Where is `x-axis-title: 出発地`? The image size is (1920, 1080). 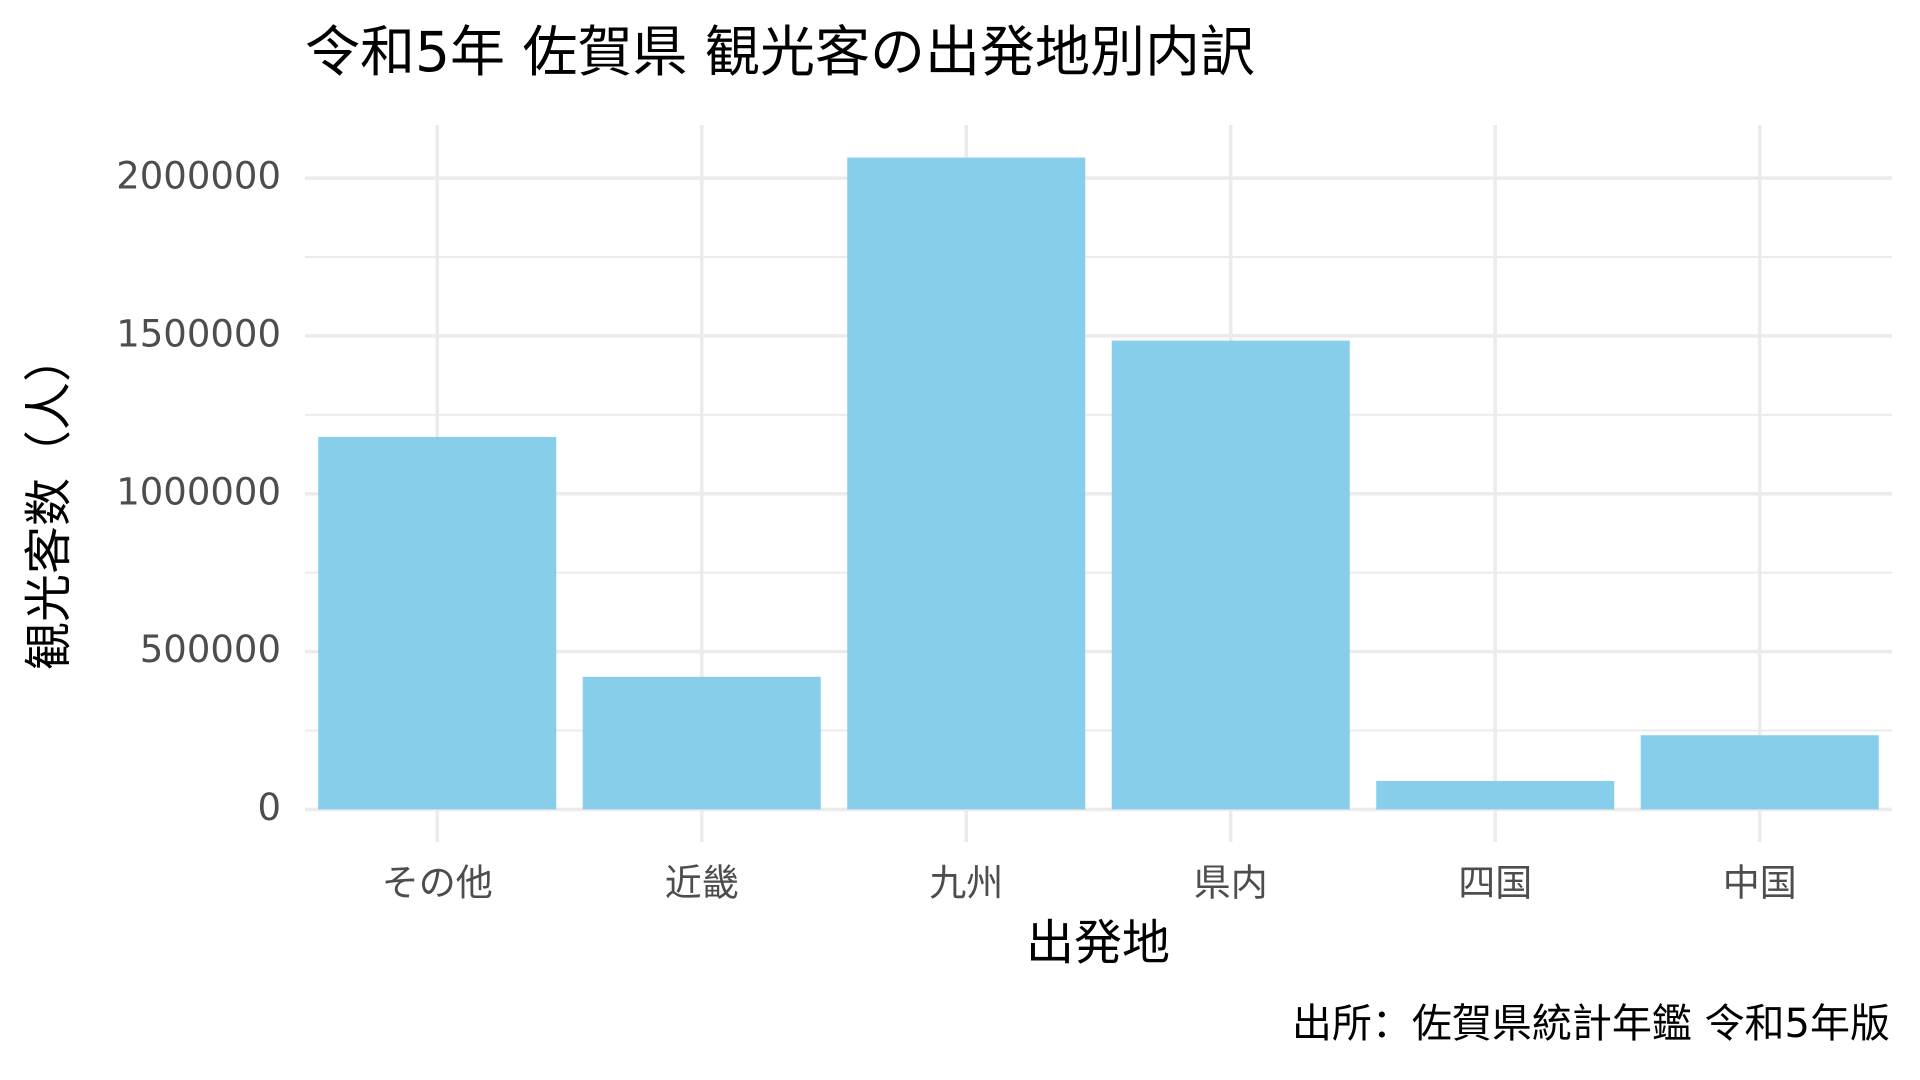
x-axis-title: 出発地 is located at coordinates (1098, 943).